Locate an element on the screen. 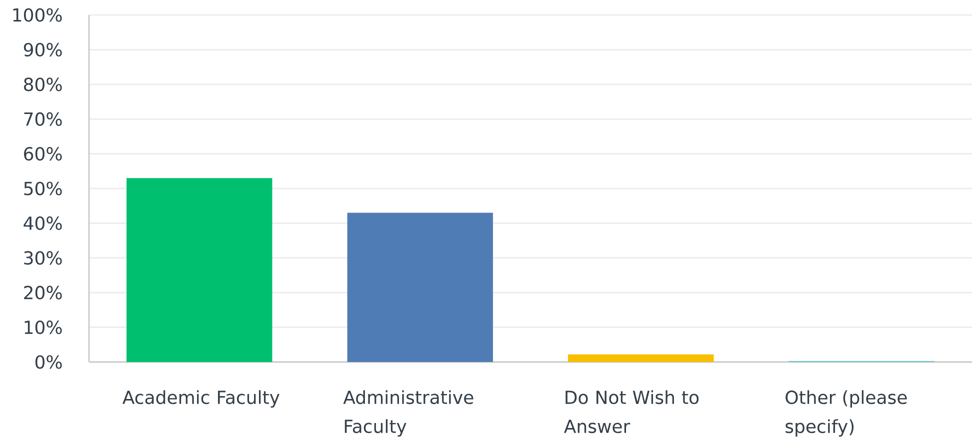 The width and height of the screenshot is (972, 445). y-tick-label: 20% is located at coordinates (43, 293).